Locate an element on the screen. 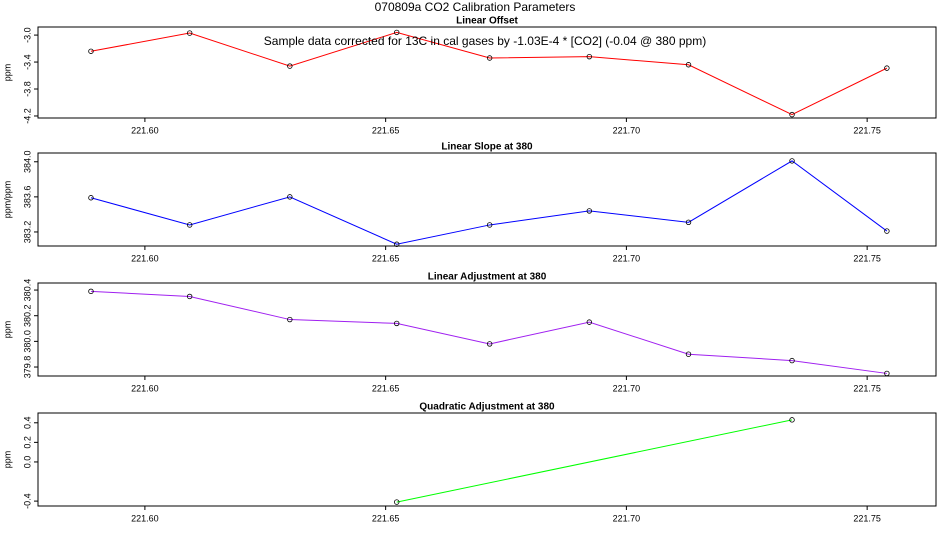 This screenshot has width=950, height=550. panel-title: Linear Slope at 380 is located at coordinates (487, 147).